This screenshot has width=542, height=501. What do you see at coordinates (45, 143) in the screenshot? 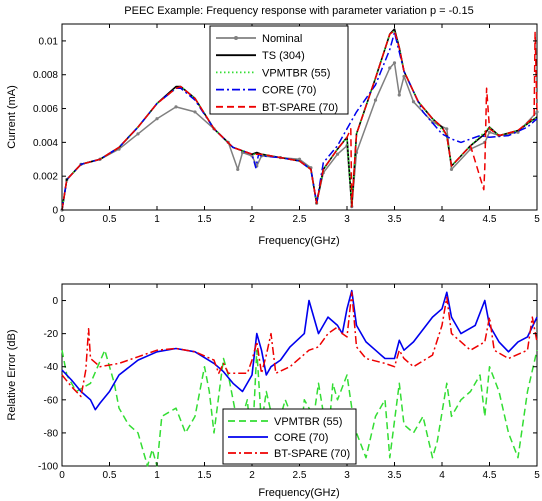
I see `y-tick-label: 0.004` at bounding box center [45, 143].